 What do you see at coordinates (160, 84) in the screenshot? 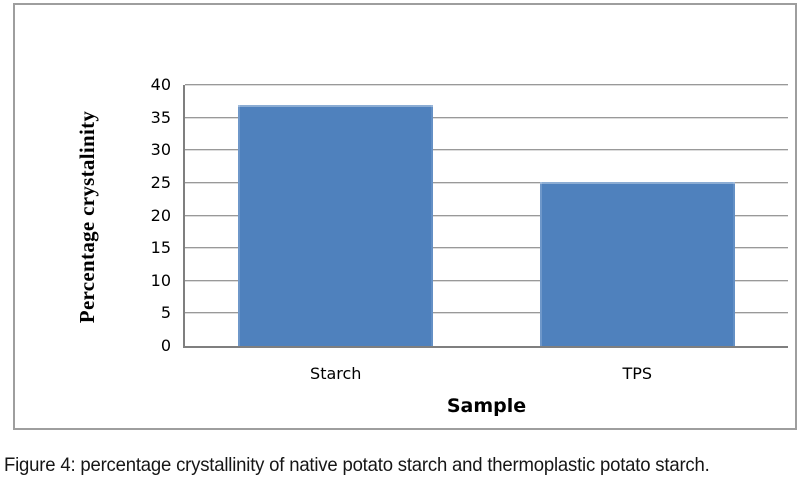
I see `y-tick-label-40: 40` at bounding box center [160, 84].